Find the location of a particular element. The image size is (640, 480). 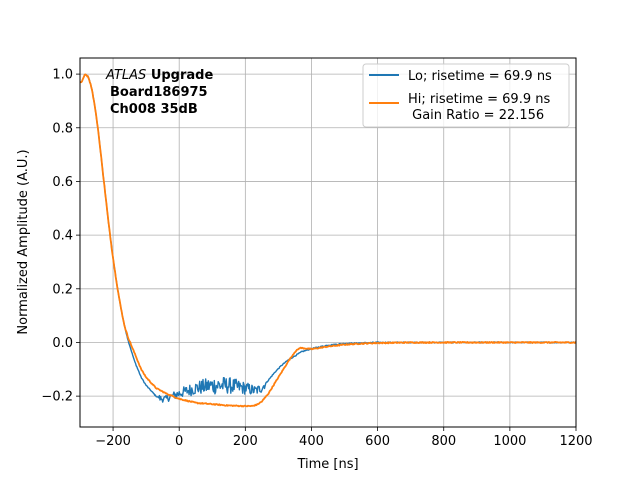

annotation: ATLAS Upgrade Board186975 Ch008 35dB is located at coordinates (159, 92).